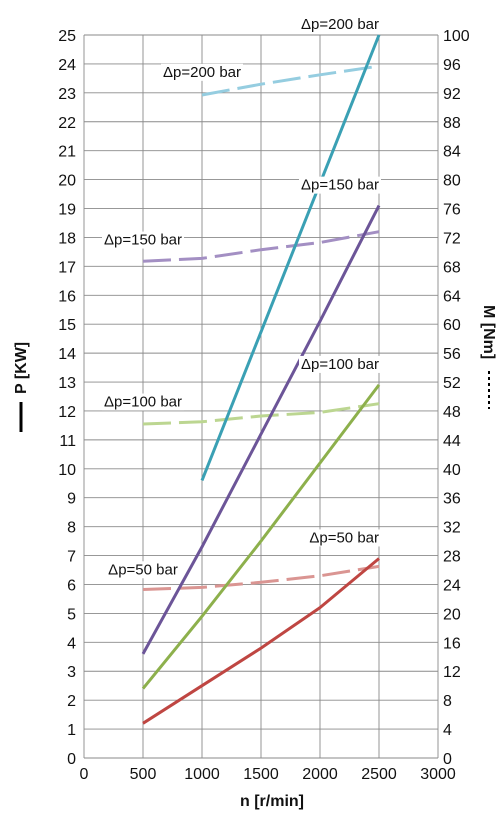 The image size is (501, 816). Describe the element at coordinates (67, 210) in the screenshot. I see `left-y-tick-label: 19` at that location.